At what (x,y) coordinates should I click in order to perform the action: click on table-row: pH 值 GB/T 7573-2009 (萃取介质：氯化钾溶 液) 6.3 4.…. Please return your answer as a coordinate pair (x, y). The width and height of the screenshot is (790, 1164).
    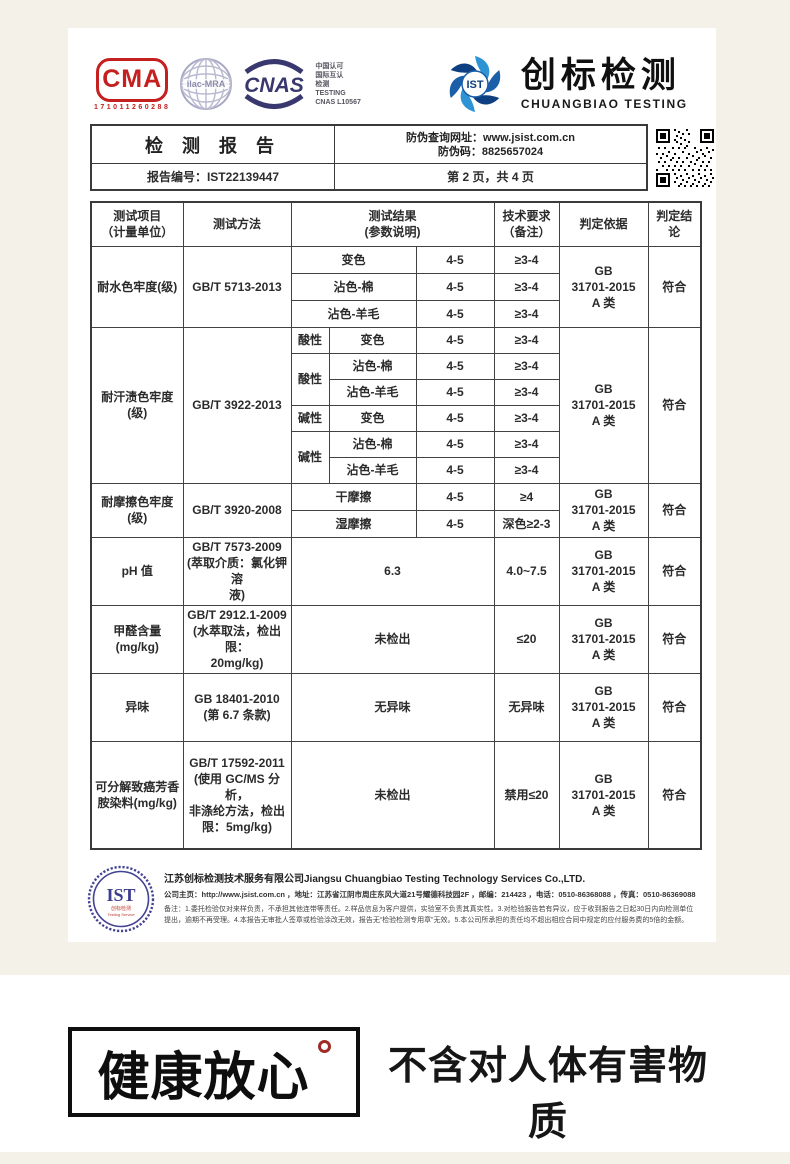
    Looking at the image, I should click on (396, 571).